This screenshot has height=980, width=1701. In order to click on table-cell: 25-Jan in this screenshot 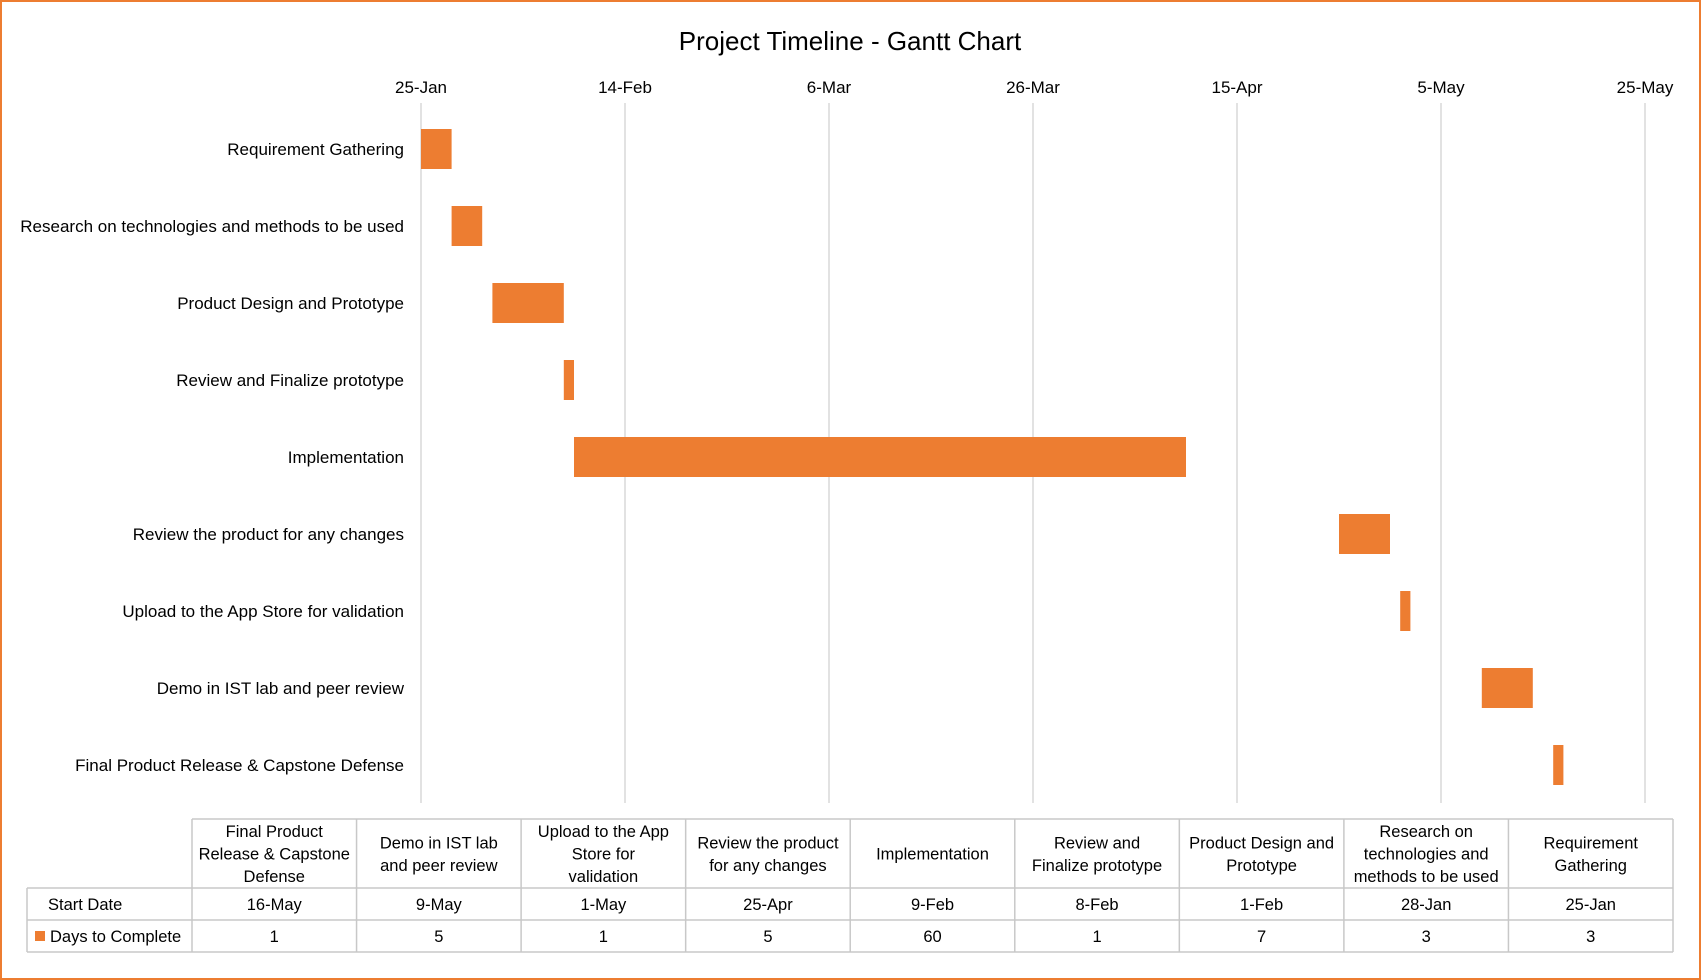, I will do `click(1590, 905)`.